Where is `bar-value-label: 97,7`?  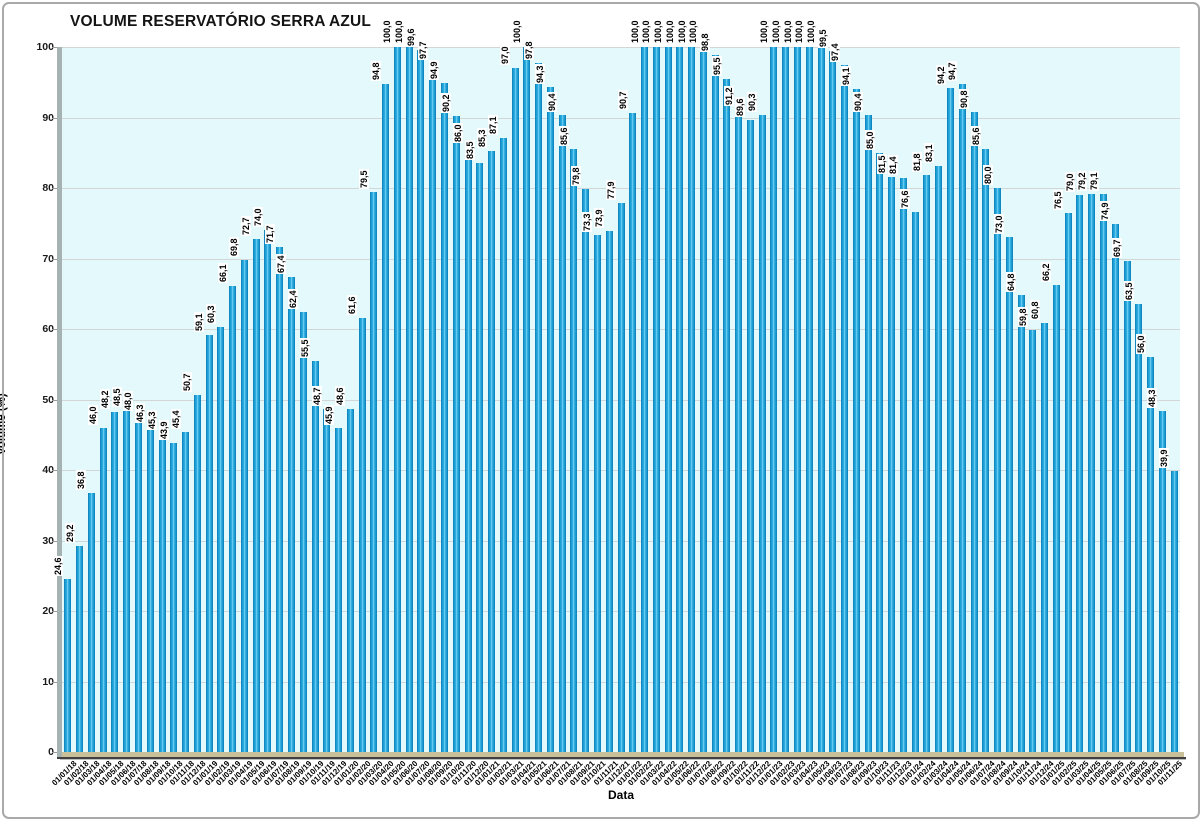 bar-value-label: 97,7 is located at coordinates (422, 50).